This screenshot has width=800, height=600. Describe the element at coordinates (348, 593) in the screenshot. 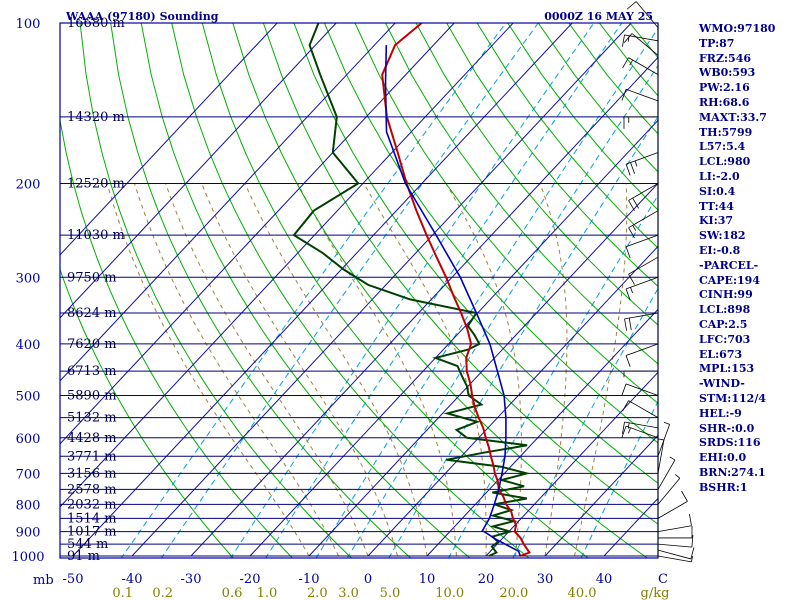

I see `mixing-ratio-label: 3.0` at that location.